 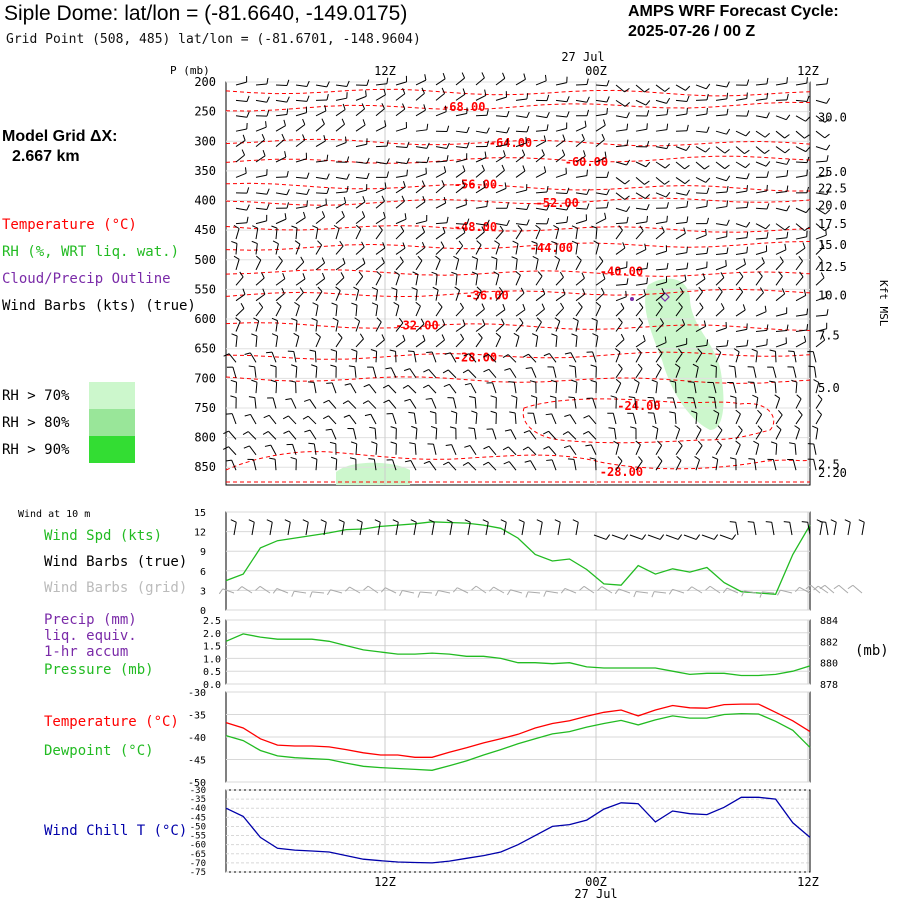 What do you see at coordinates (103, 536) in the screenshot?
I see `wind-spd-label: Wind Spd (kts)` at bounding box center [103, 536].